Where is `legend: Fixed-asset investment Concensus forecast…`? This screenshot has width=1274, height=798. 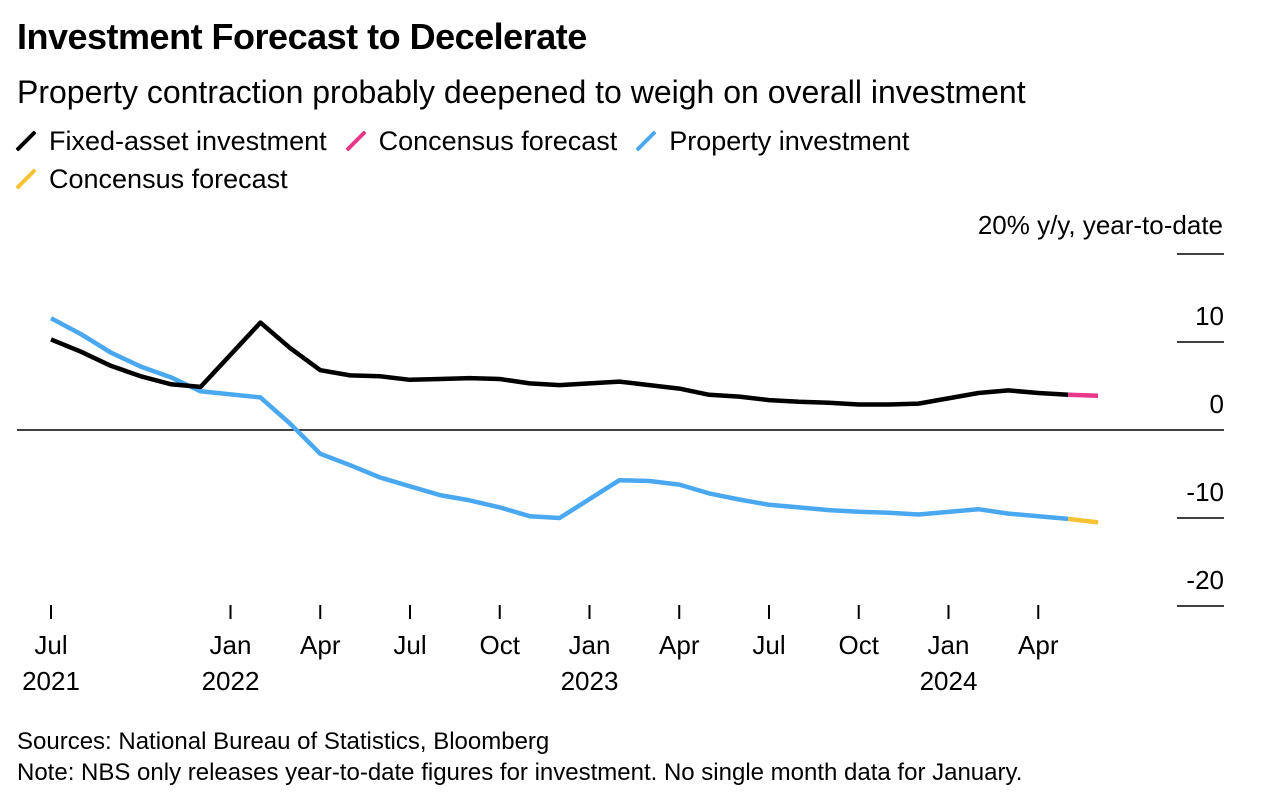 legend: Fixed-asset investment Concensus forecast… is located at coordinates (567, 160).